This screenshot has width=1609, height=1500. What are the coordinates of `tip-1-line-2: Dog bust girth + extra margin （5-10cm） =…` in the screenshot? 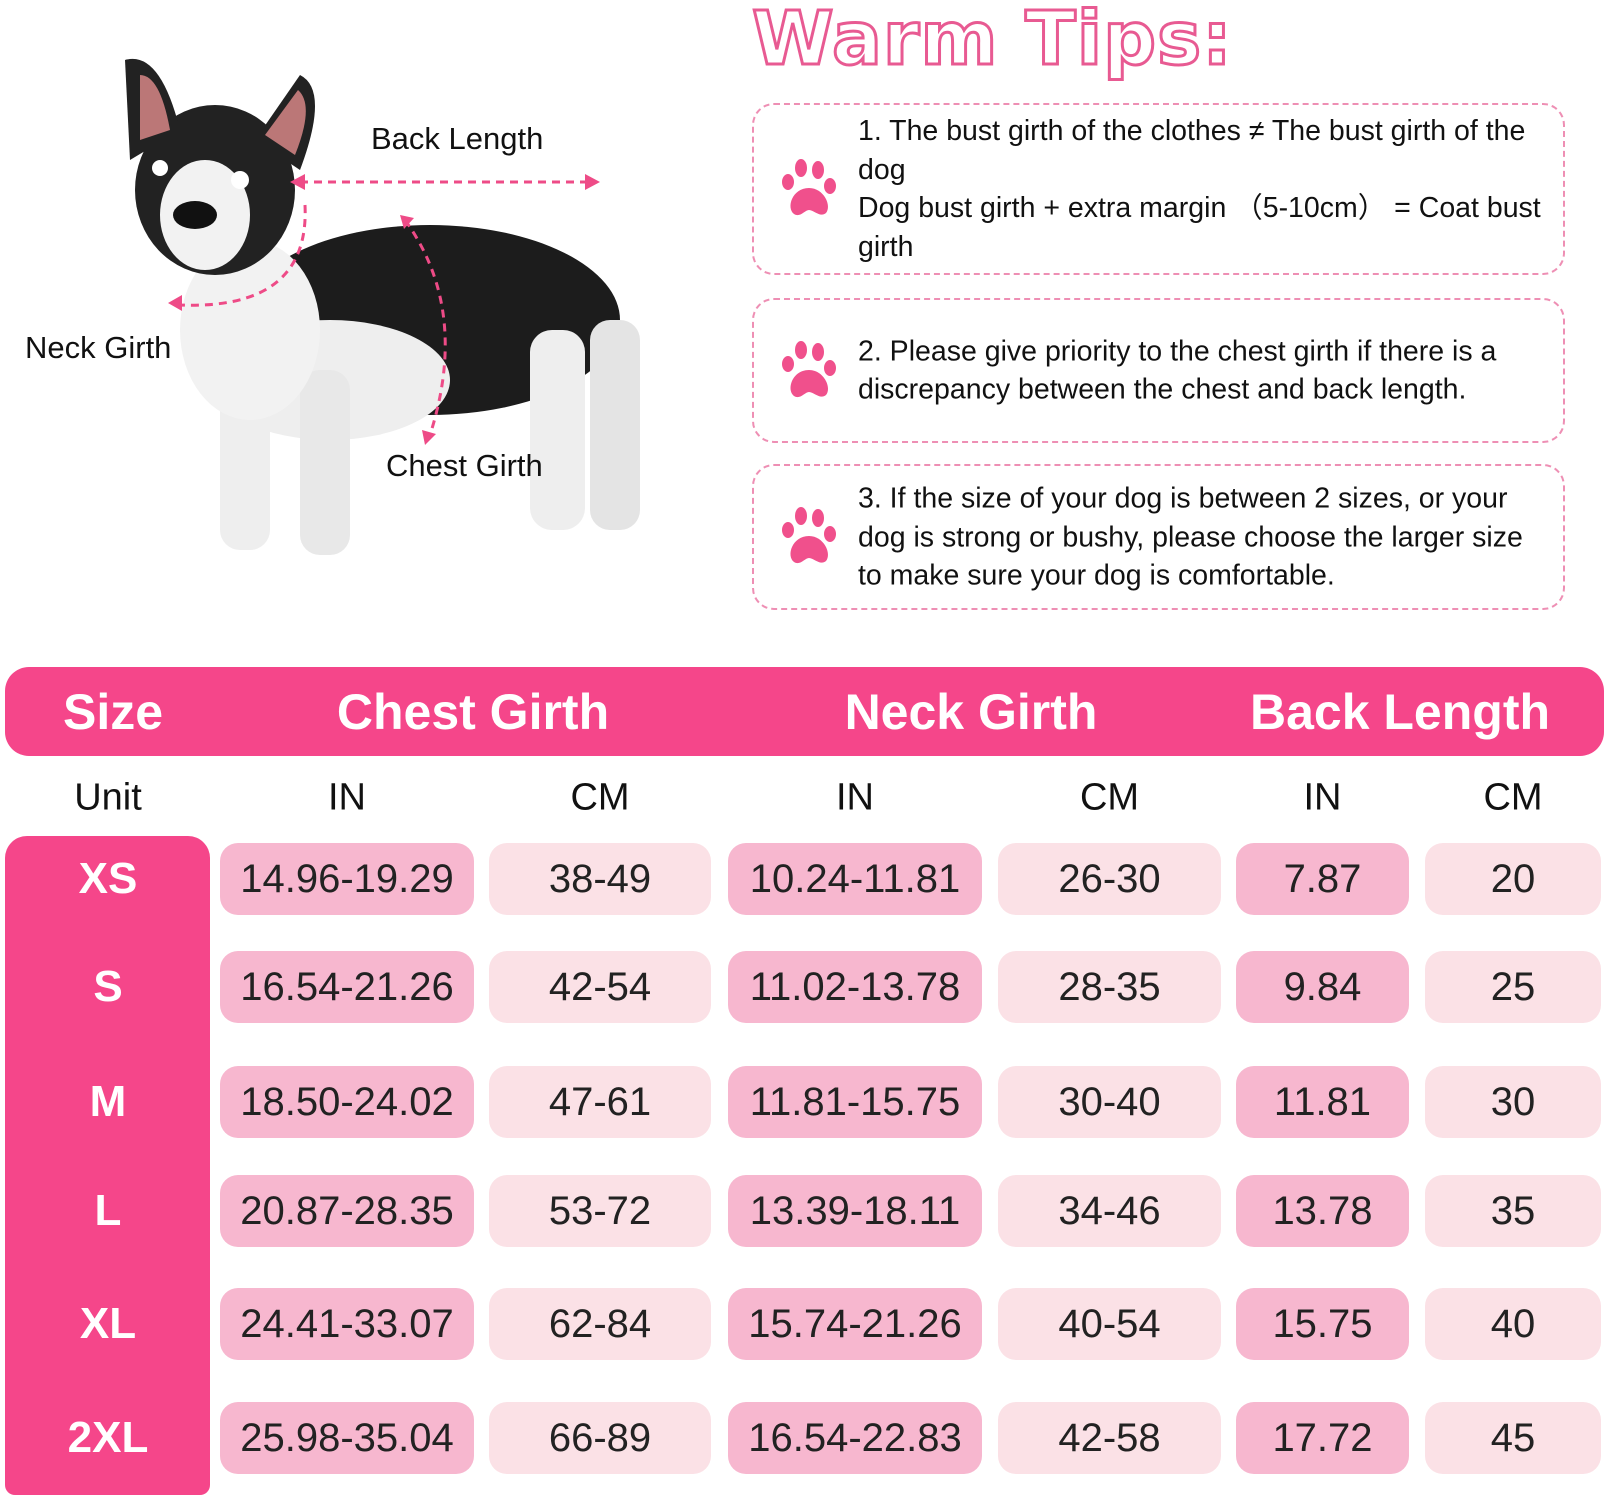 It's located at (1203, 227).